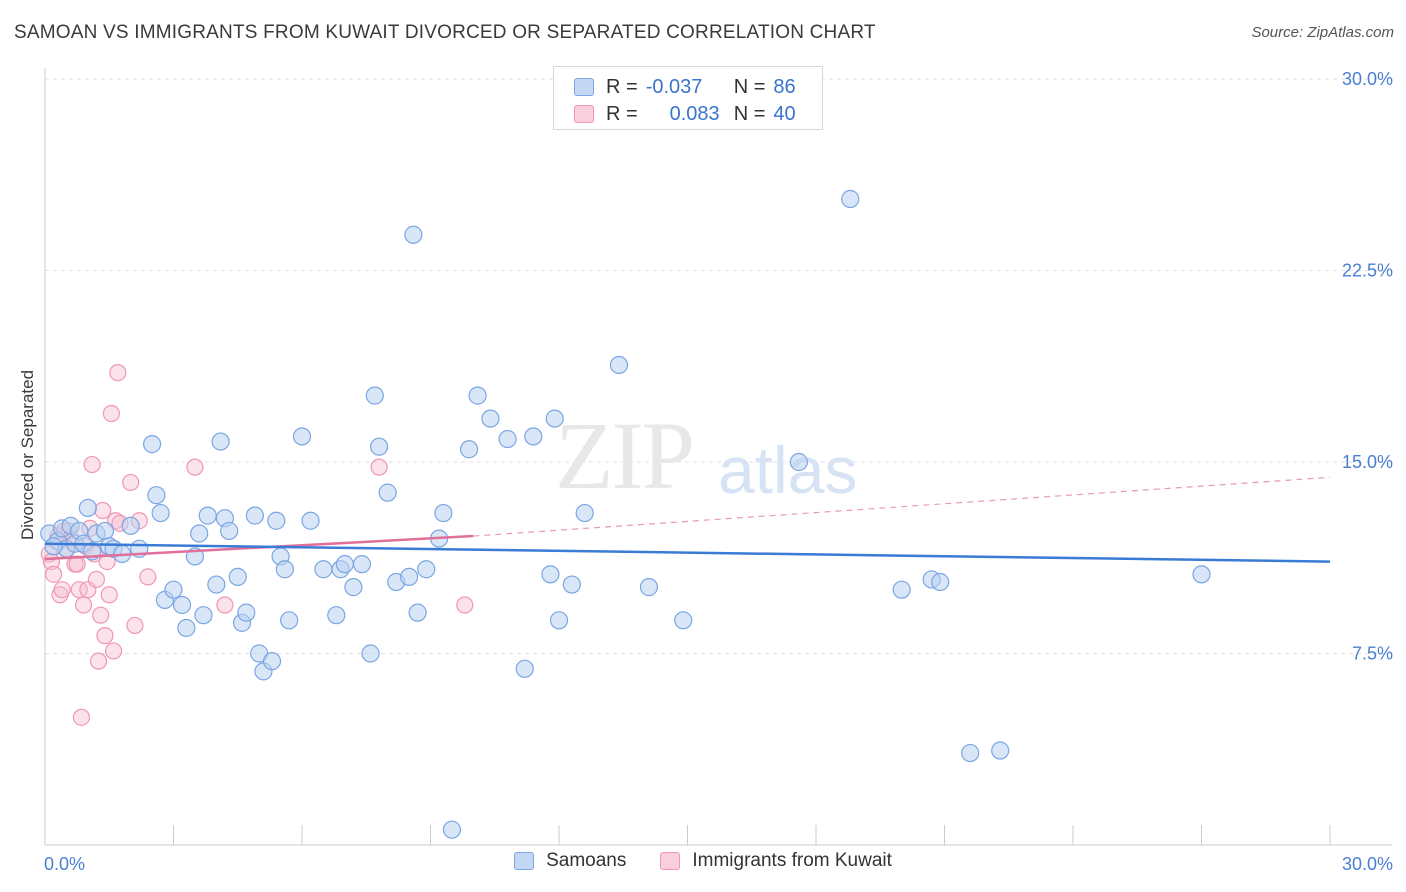 This screenshot has width=1406, height=892. I want to click on y-tick-label: 15.0%, so click(1367, 462).